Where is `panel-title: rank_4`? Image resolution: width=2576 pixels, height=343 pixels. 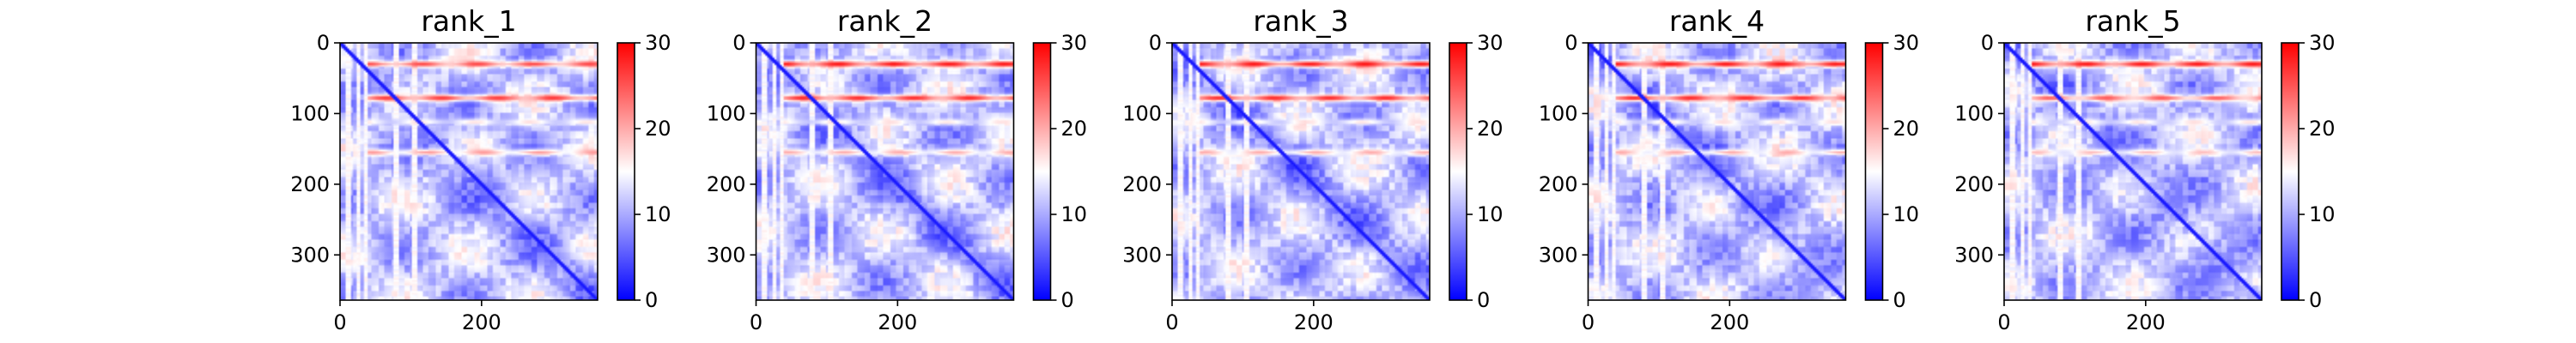
panel-title: rank_4 is located at coordinates (1717, 21).